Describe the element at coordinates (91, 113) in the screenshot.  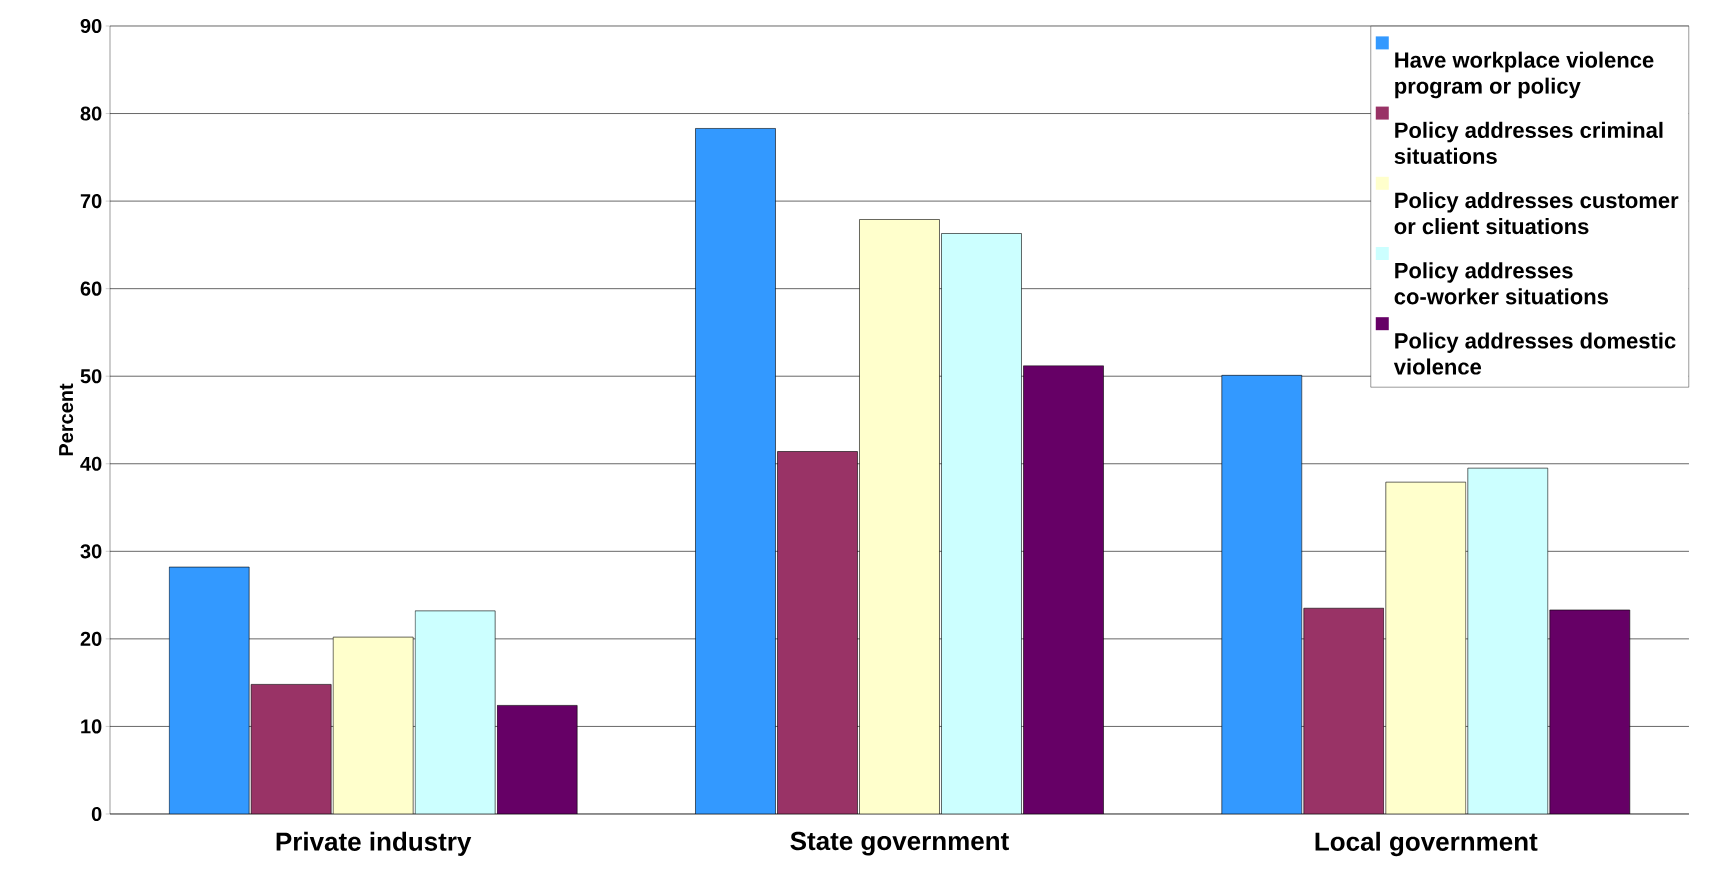
I see `y-tick-label: 80` at that location.